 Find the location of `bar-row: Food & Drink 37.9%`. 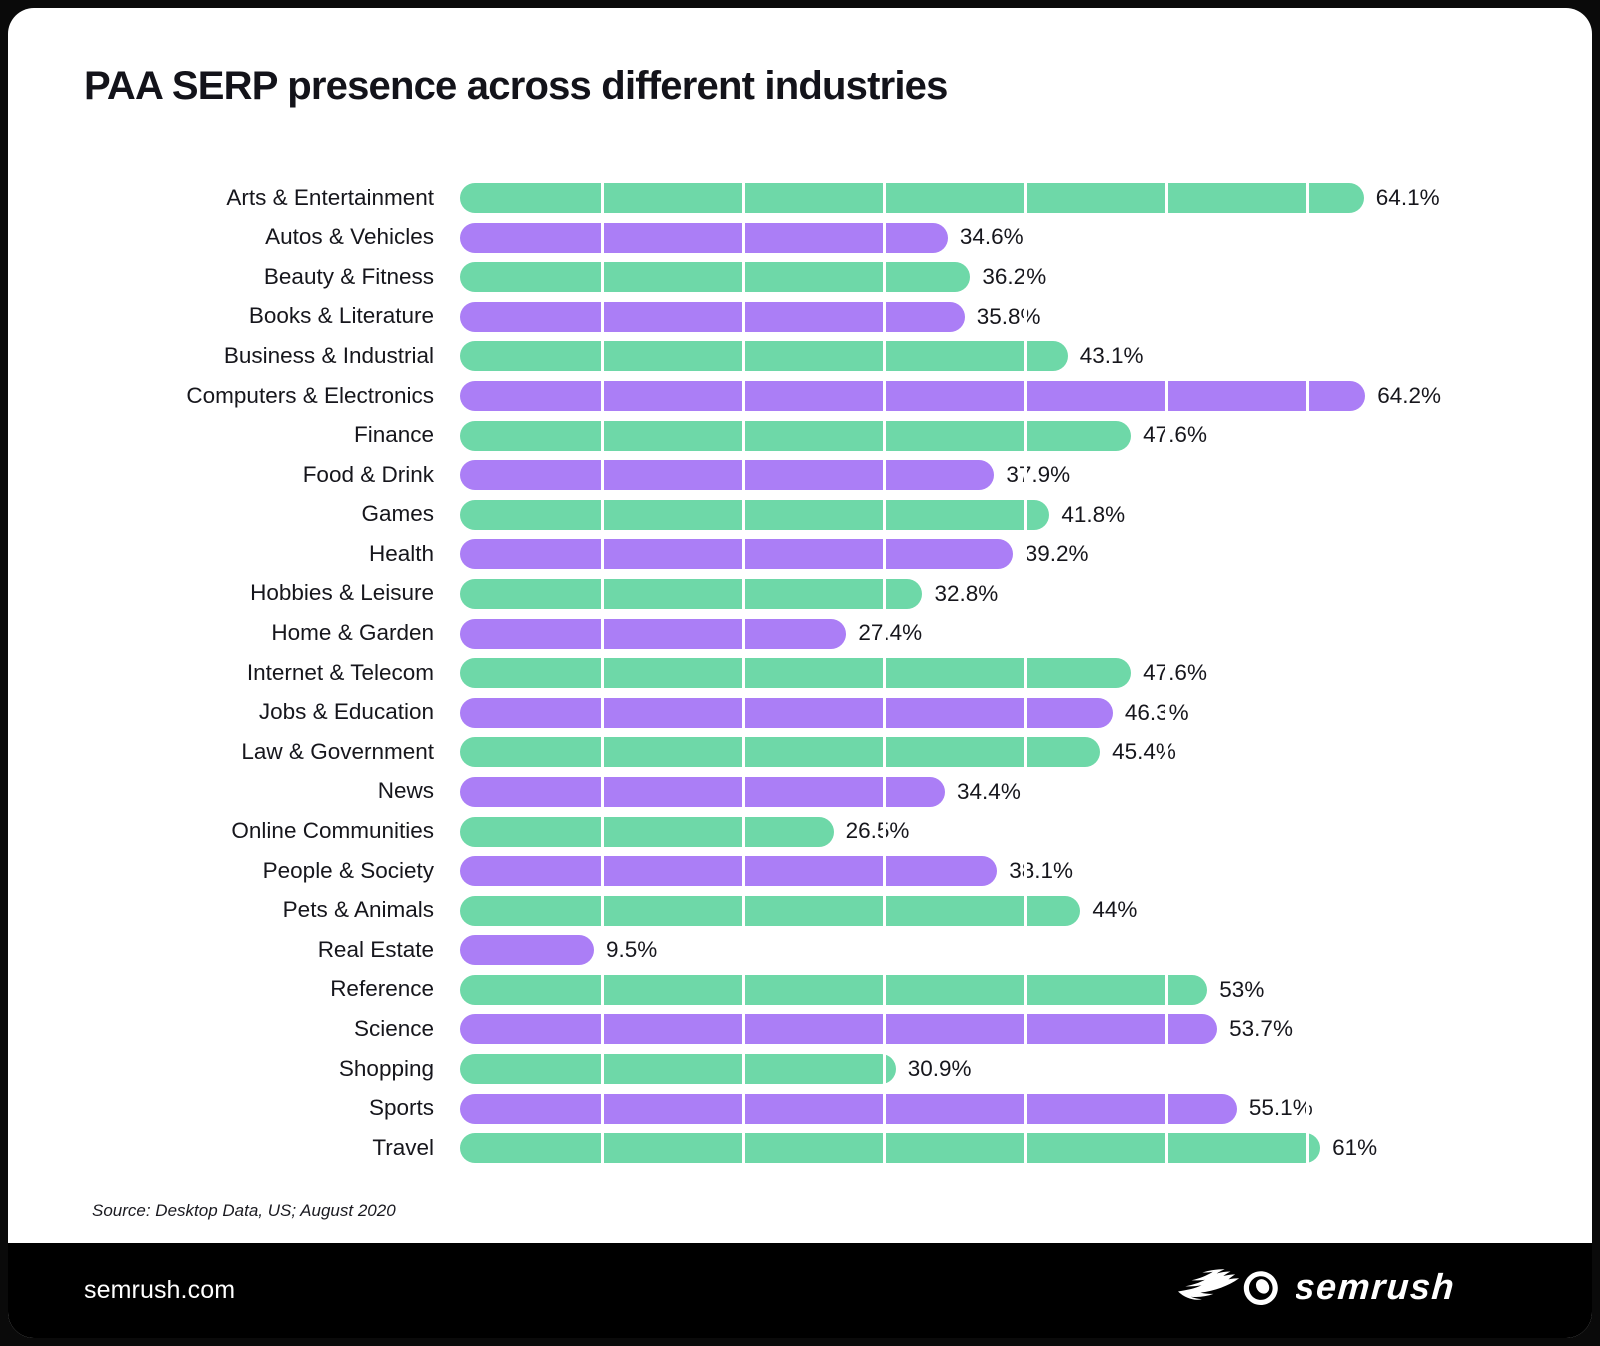

bar-row: Food & Drink 37.9% is located at coordinates (800, 475).